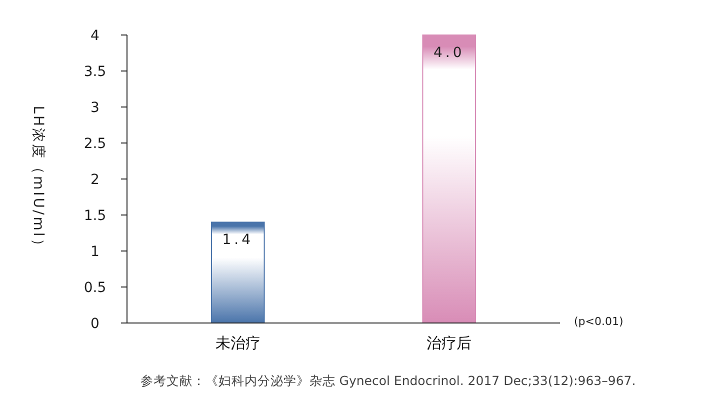  What do you see at coordinates (449, 343) in the screenshot?
I see `x-tick-label: 治疗后` at bounding box center [449, 343].